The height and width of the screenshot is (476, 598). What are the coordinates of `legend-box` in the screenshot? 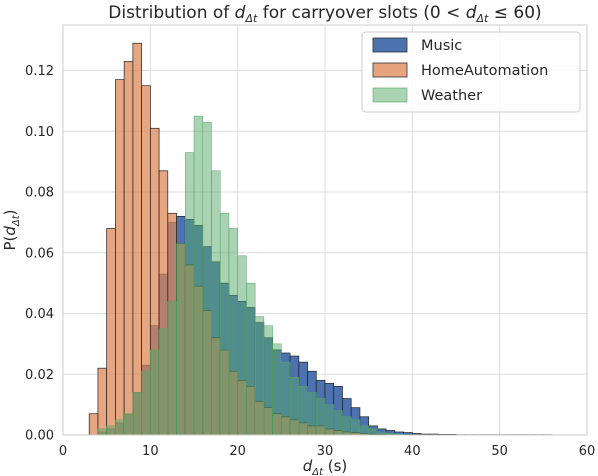 It's located at (471, 72).